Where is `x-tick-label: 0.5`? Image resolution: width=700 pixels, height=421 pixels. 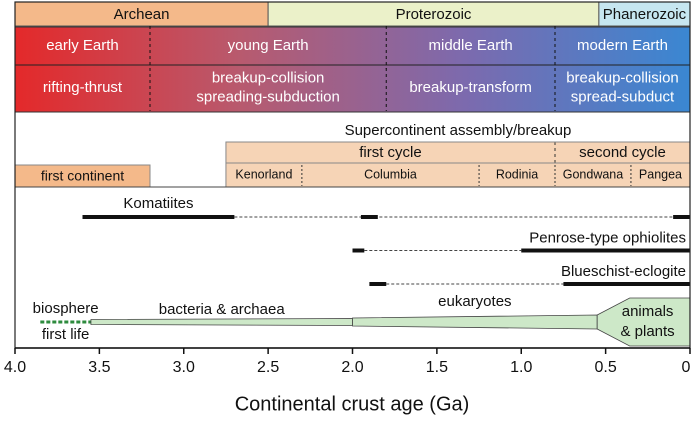 x-tick-label: 0.5 is located at coordinates (606, 367).